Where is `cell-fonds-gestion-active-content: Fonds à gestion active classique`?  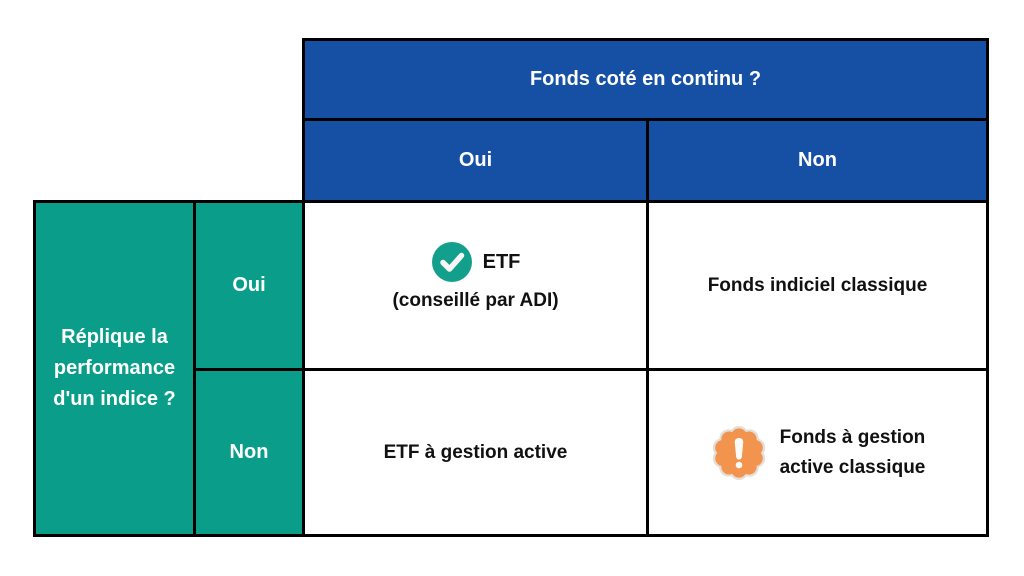
cell-fonds-gestion-active-content: Fonds à gestion active classique is located at coordinates (818, 453).